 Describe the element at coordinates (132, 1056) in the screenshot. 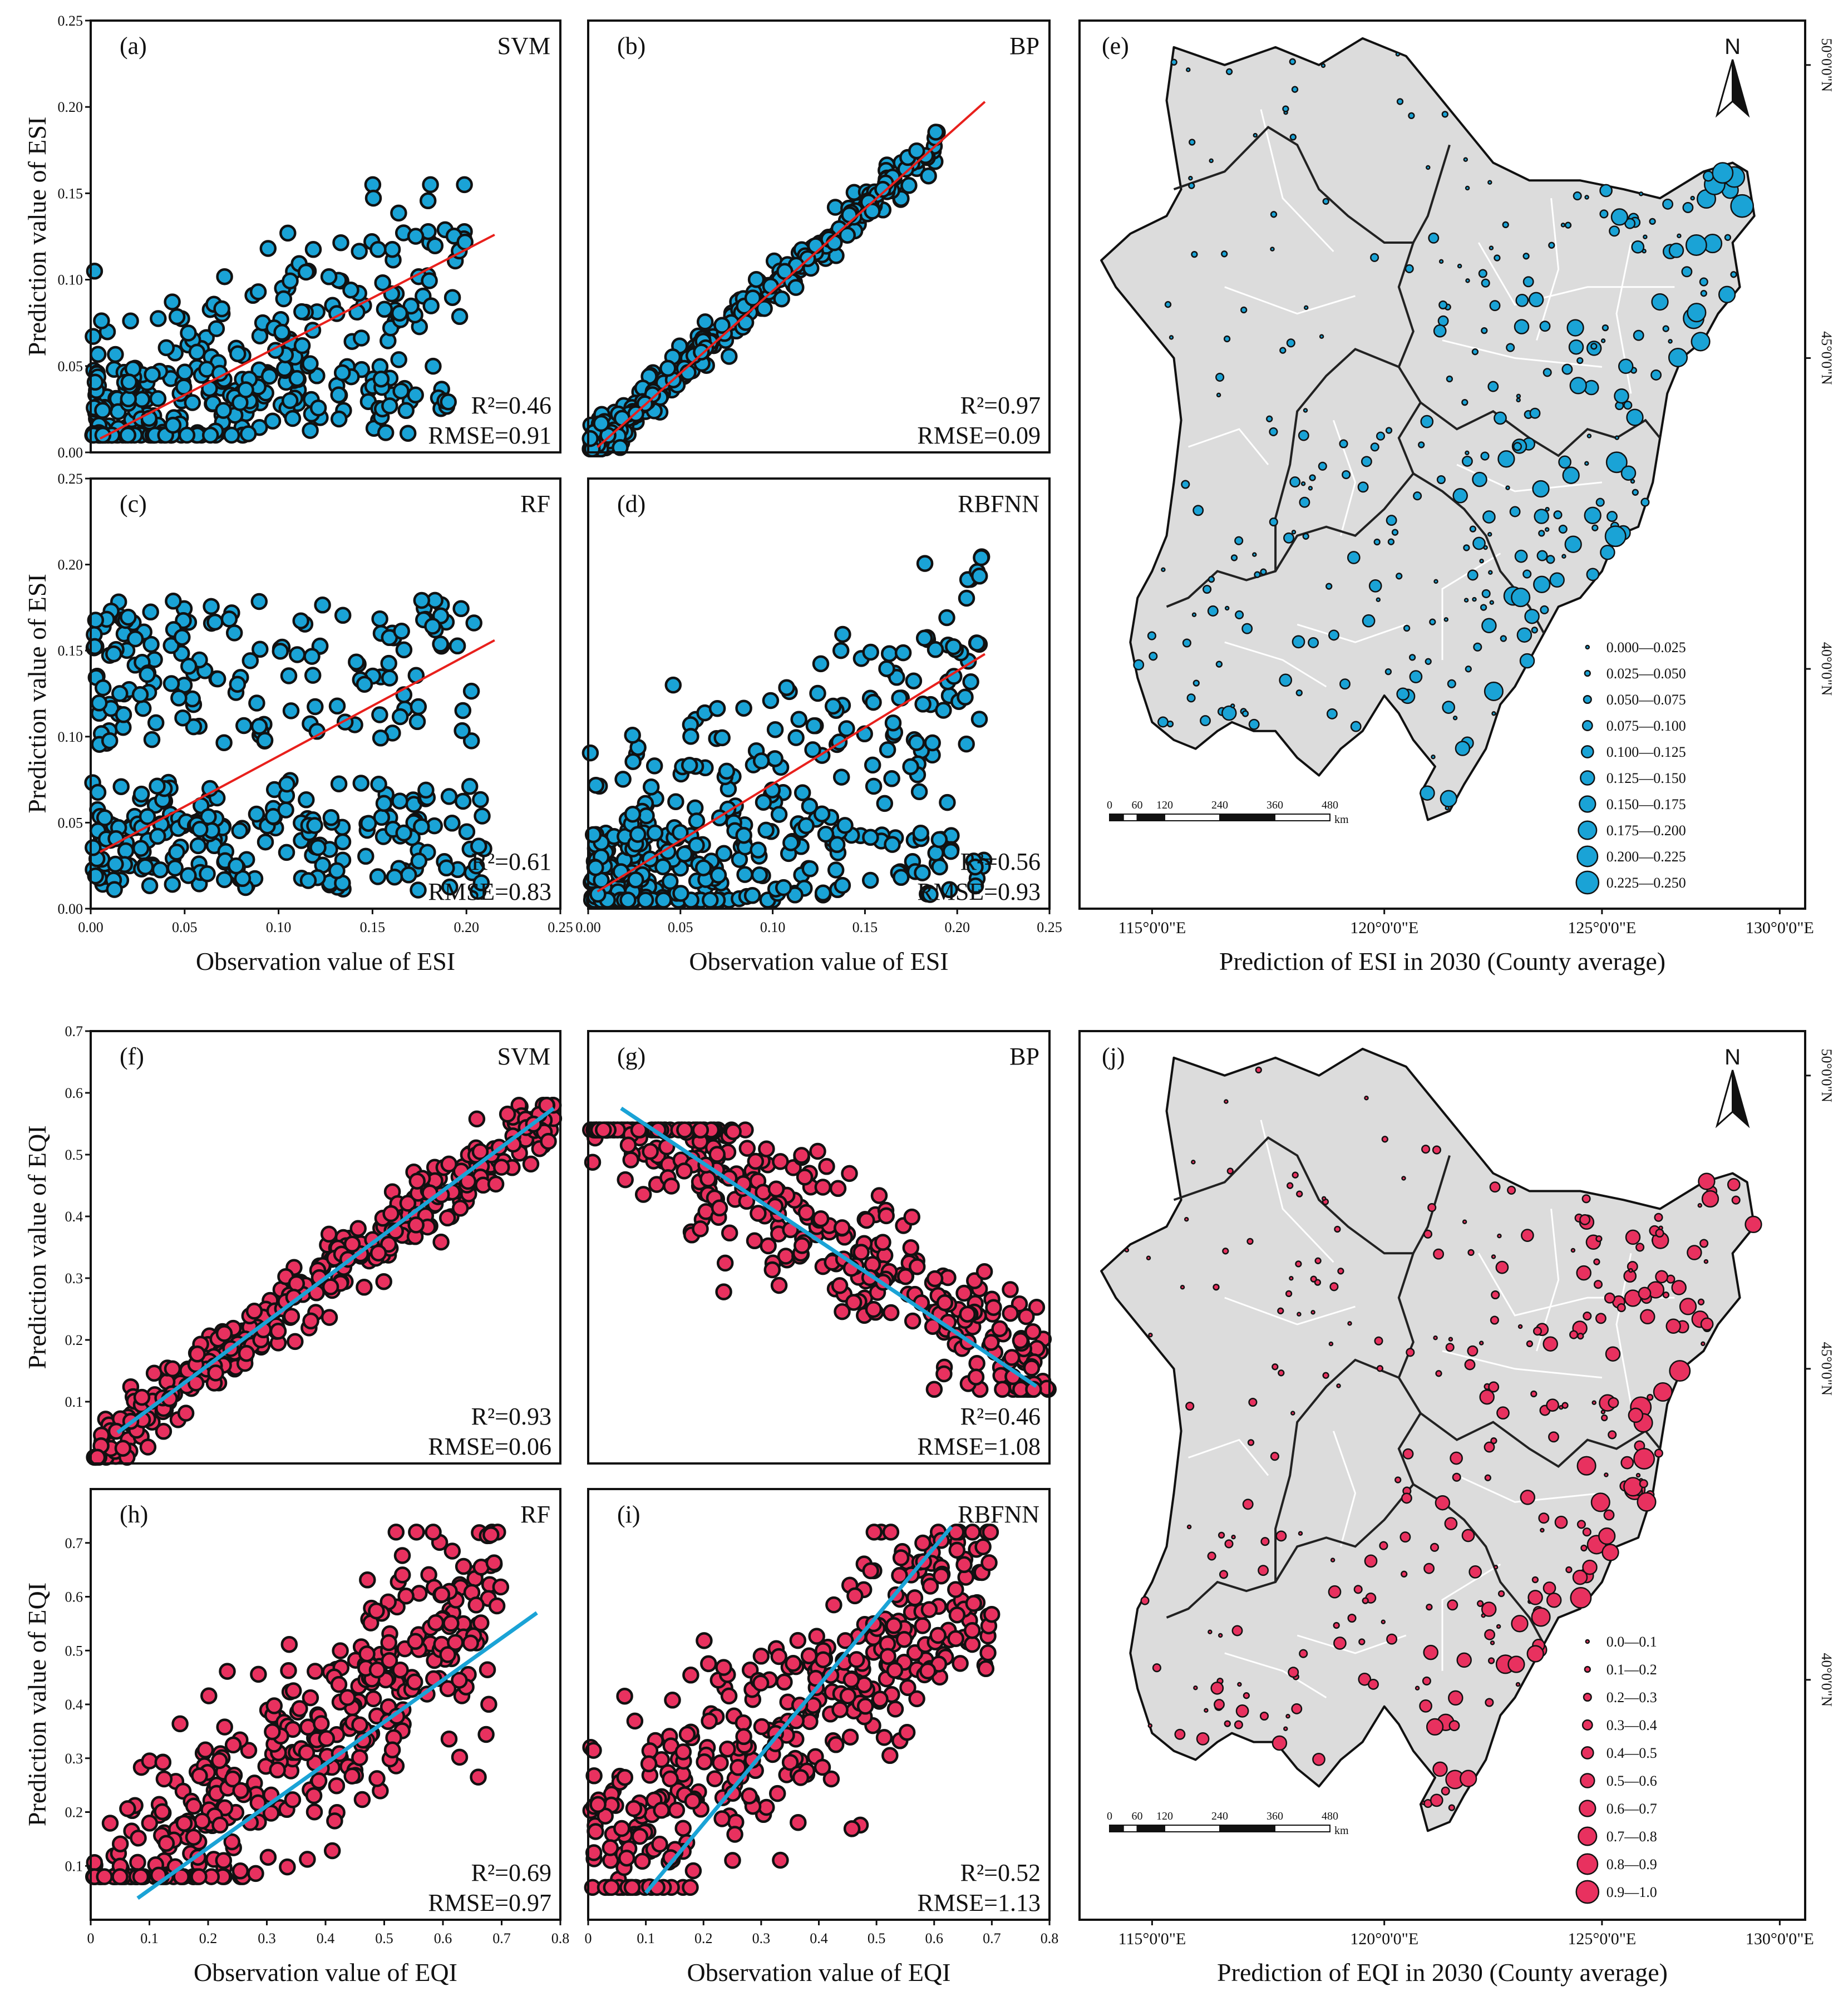

I see `panel-label: (f)` at that location.